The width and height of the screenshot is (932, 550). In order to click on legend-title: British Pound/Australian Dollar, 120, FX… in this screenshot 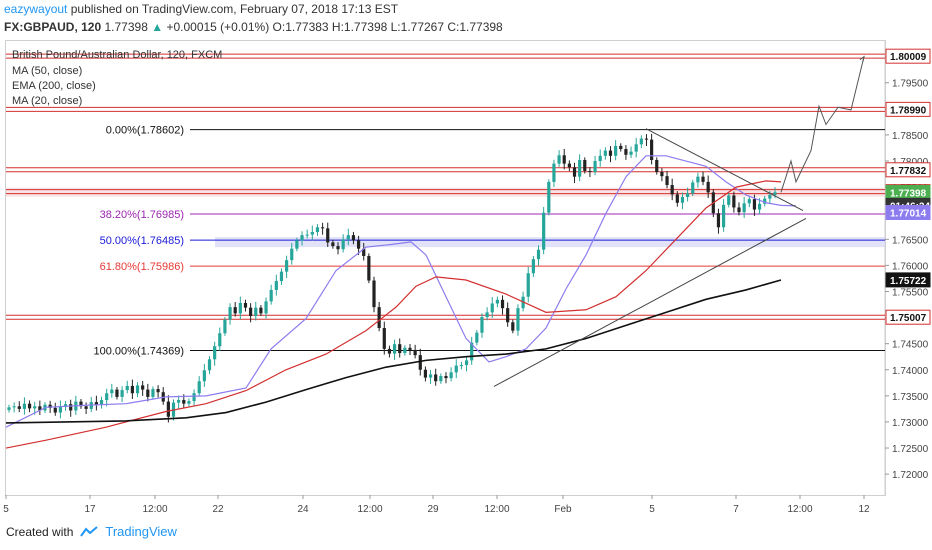, I will do `click(117, 55)`.